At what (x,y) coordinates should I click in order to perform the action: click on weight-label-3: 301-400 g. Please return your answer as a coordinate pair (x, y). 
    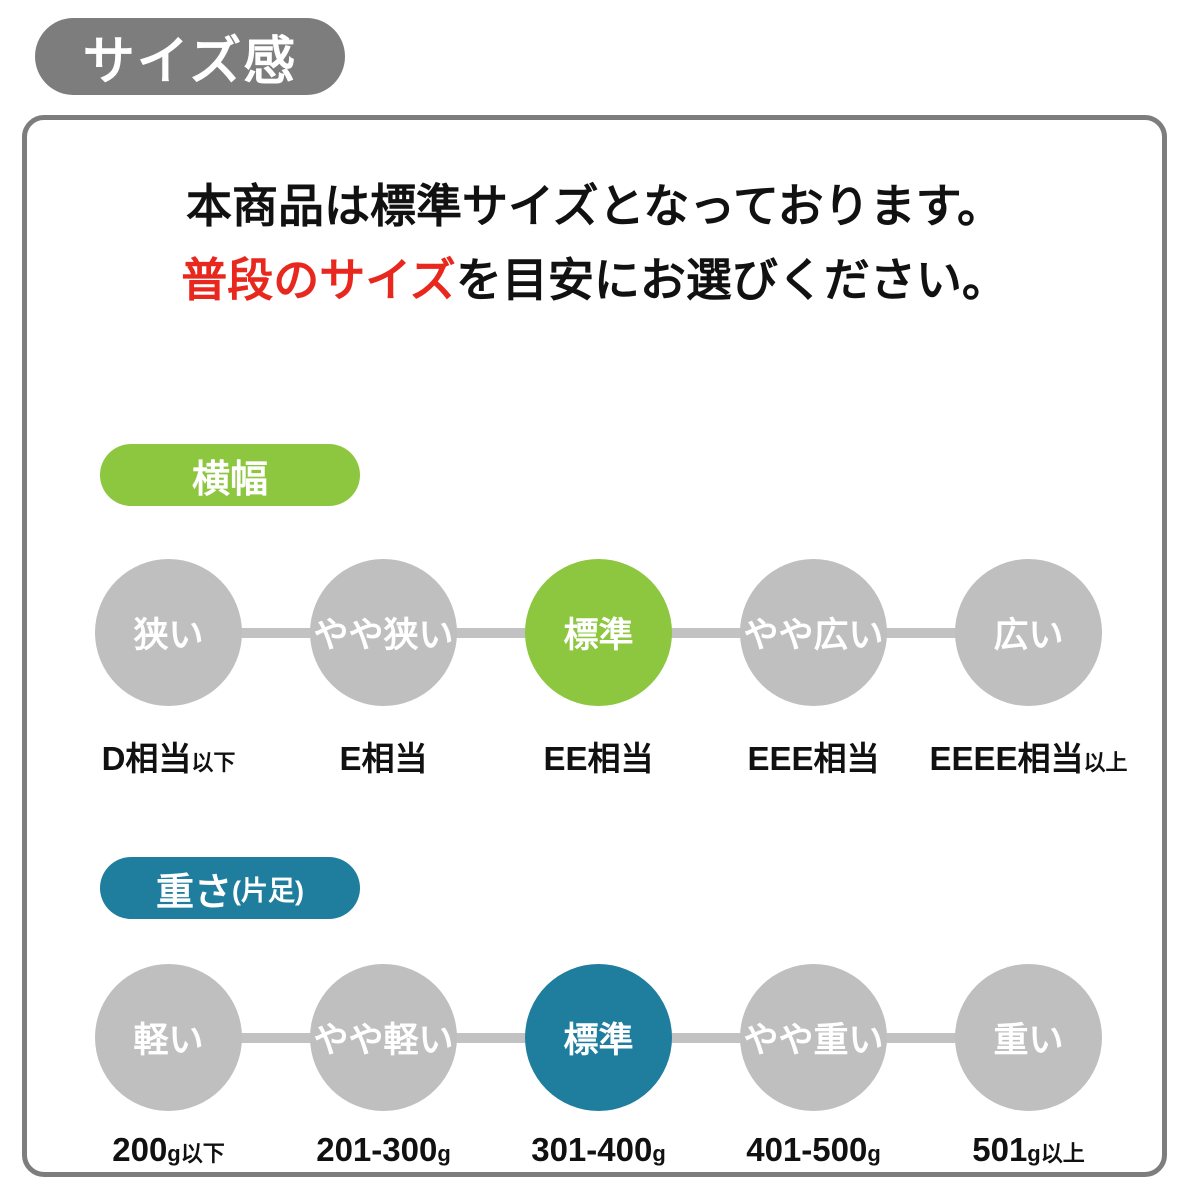
    Looking at the image, I should click on (598, 1150).